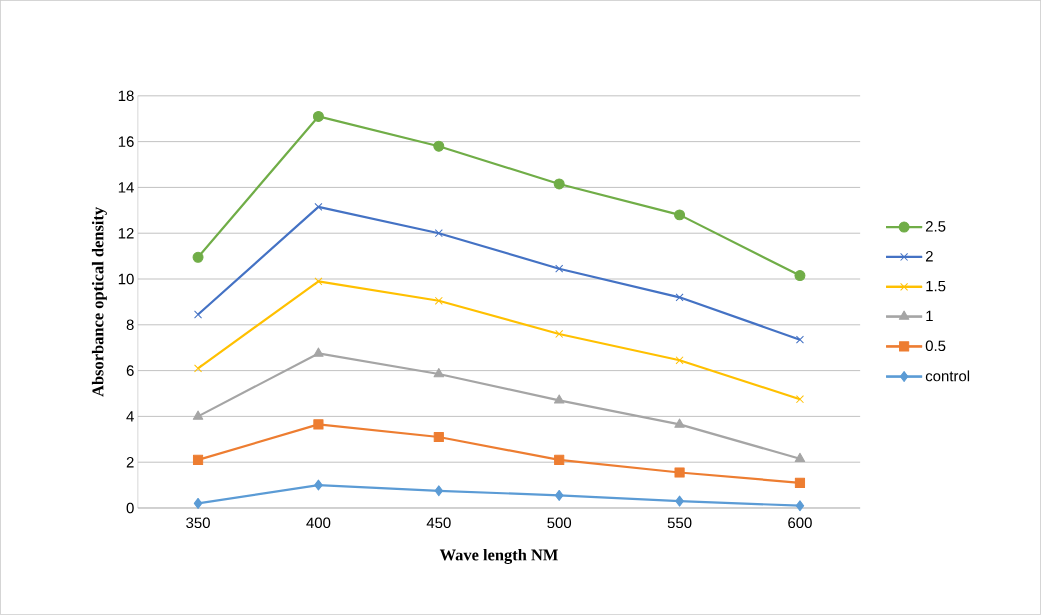 Image resolution: width=1041 pixels, height=615 pixels. What do you see at coordinates (126, 233) in the screenshot?
I see `y-tick-label: 12` at bounding box center [126, 233].